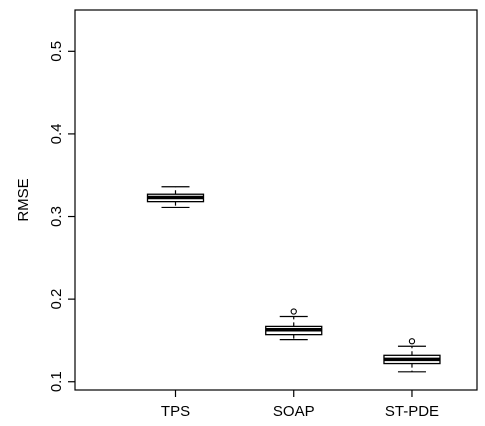  I want to click on x-tick-label: TPS, so click(175, 411).